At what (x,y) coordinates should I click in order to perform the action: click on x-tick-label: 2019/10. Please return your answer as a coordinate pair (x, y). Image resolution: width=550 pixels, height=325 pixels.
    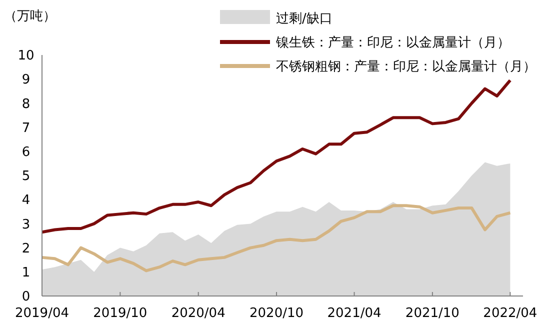
    Looking at the image, I should click on (120, 313).